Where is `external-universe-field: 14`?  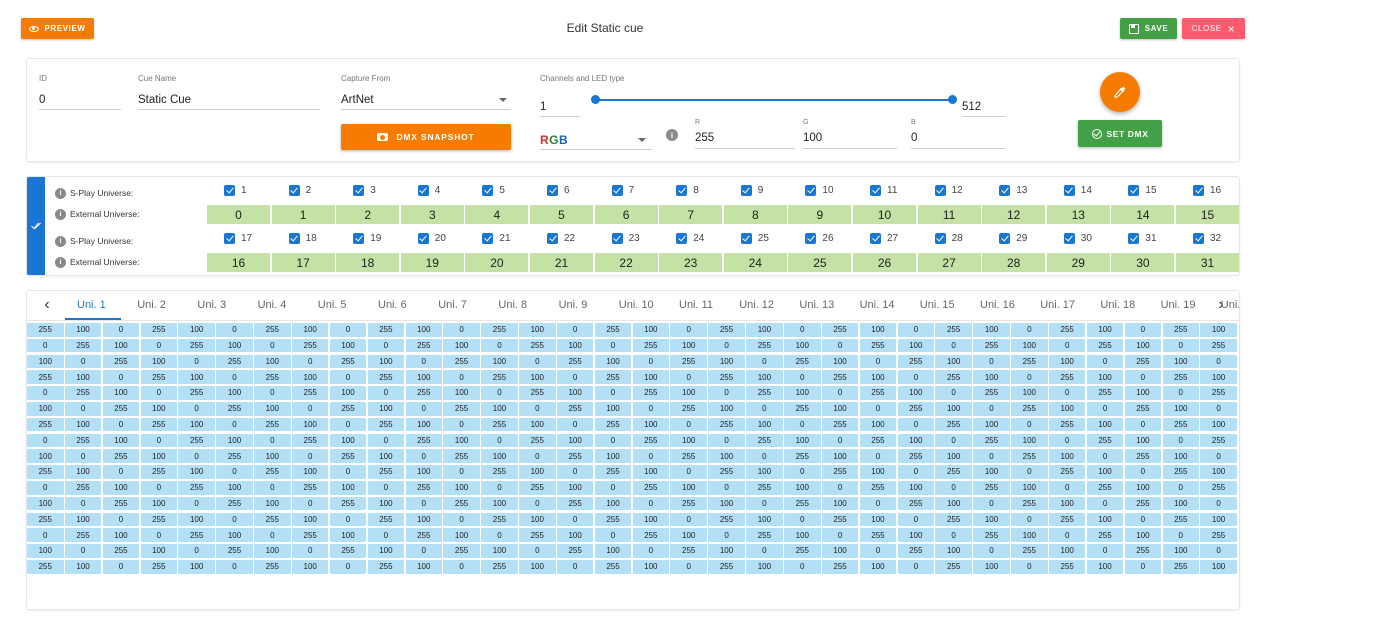 external-universe-field: 14 is located at coordinates (1143, 214).